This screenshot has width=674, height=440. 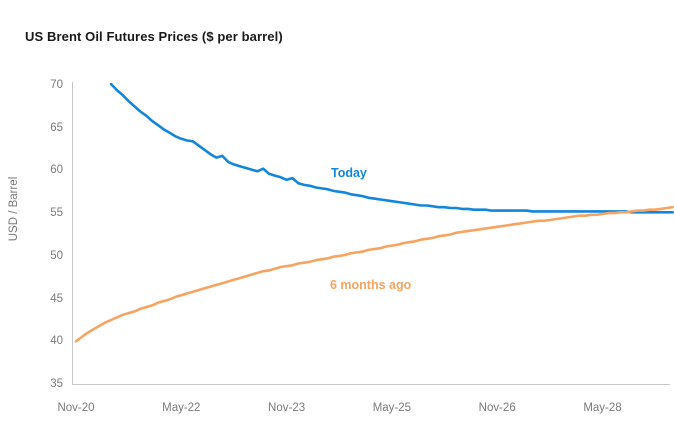 What do you see at coordinates (392, 408) in the screenshot?
I see `x-tick-label: May-25` at bounding box center [392, 408].